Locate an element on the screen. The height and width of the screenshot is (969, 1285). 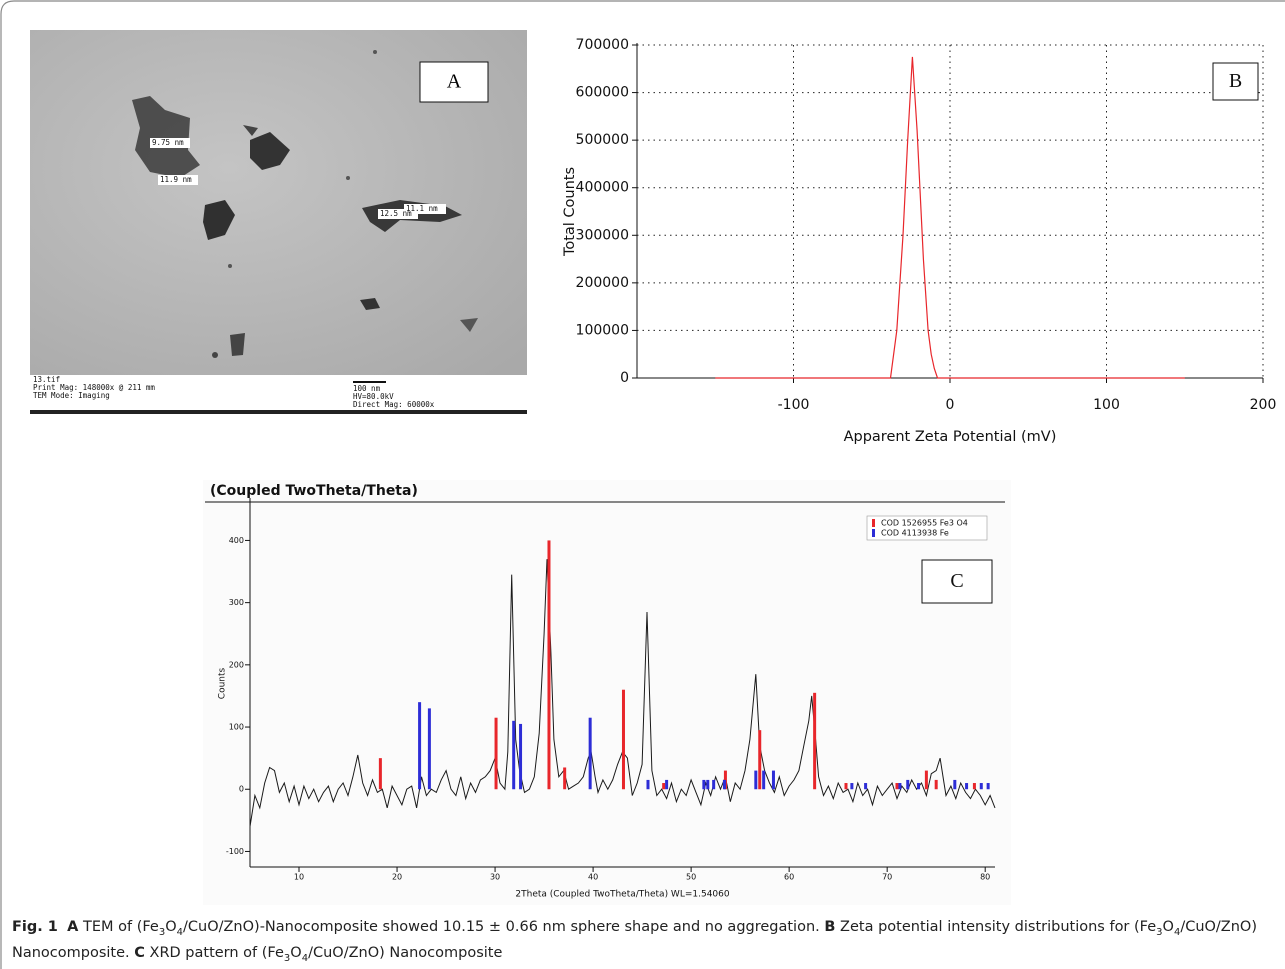
x-tick-label: 40 is located at coordinates (593, 877).